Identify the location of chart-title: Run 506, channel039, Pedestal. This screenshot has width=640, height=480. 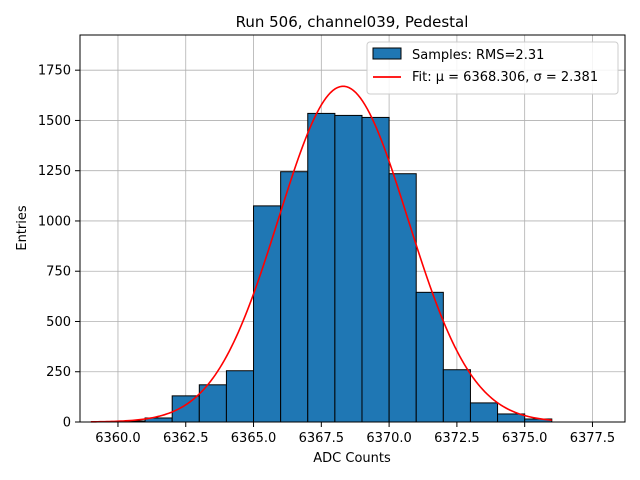
(352, 22).